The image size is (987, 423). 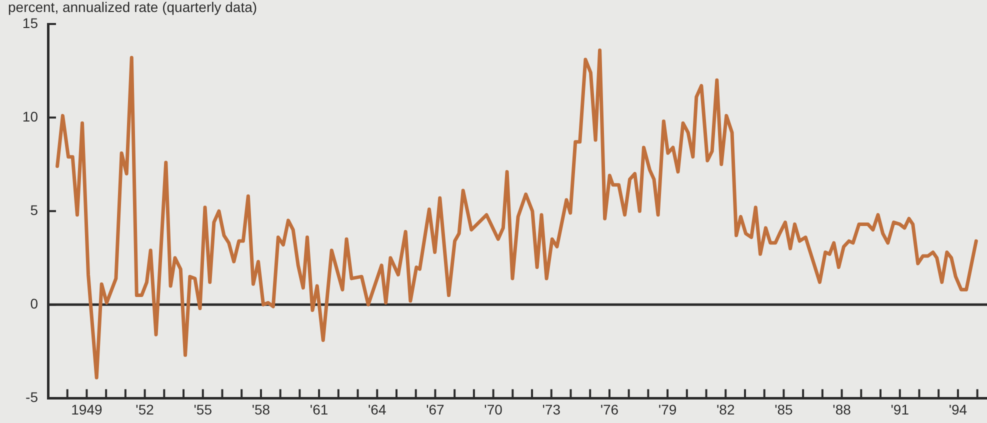 I want to click on x-tick-label: '73, so click(x=551, y=409).